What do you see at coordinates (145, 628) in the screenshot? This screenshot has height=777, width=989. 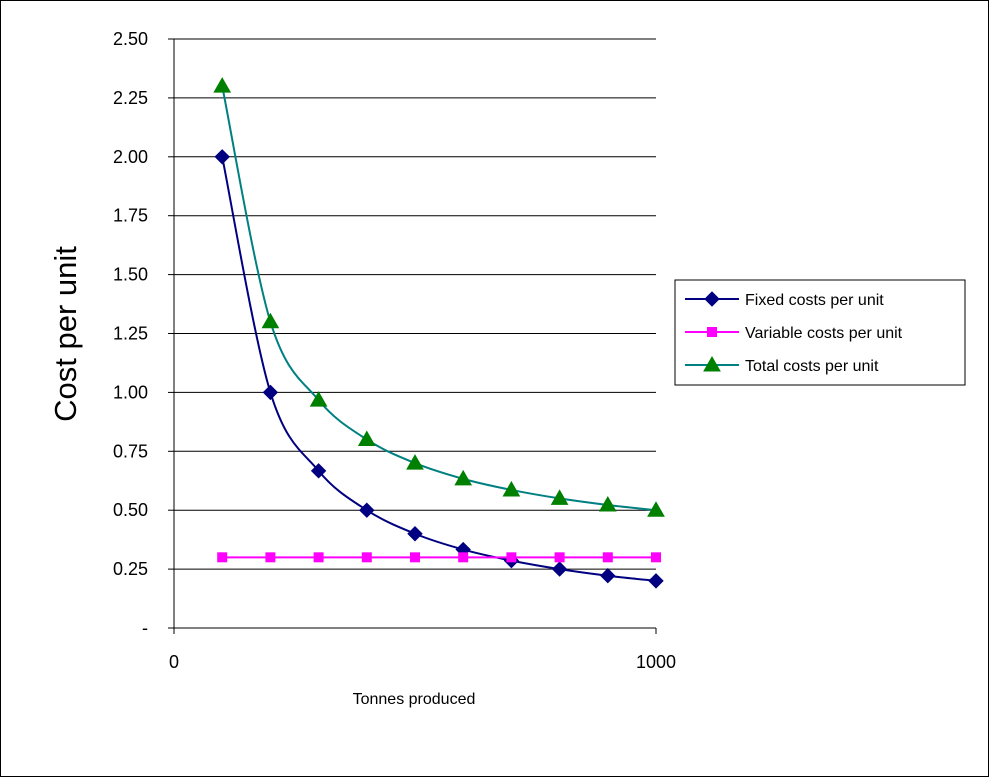 I see `y-tick-label: -` at bounding box center [145, 628].